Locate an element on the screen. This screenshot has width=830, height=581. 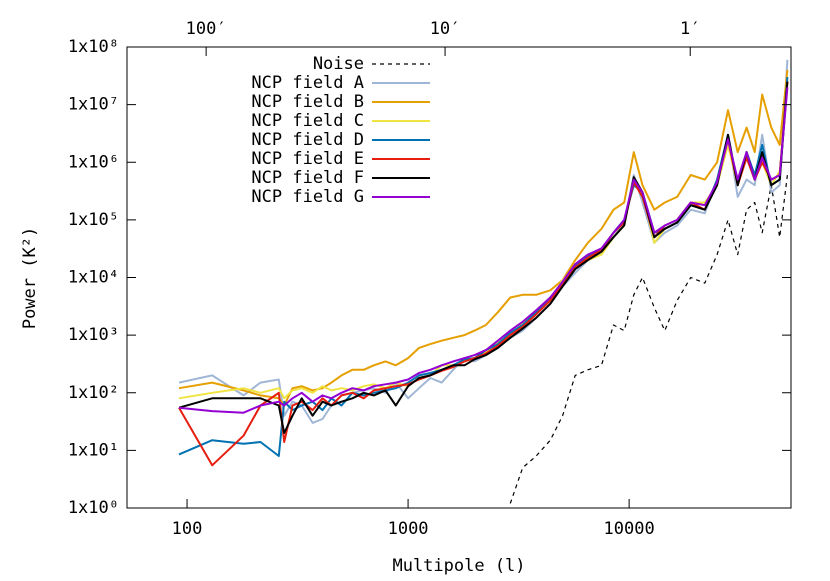
y-axis-label: Power (K²) is located at coordinates (30, 278).